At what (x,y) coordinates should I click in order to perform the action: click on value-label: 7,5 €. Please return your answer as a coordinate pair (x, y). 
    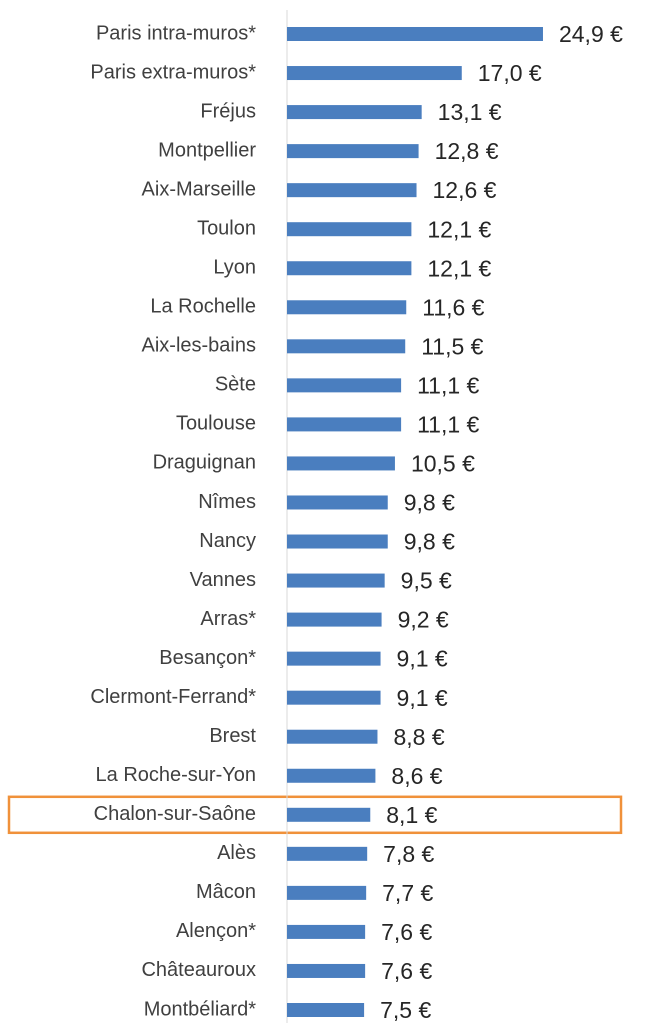
    Looking at the image, I should click on (405, 1010).